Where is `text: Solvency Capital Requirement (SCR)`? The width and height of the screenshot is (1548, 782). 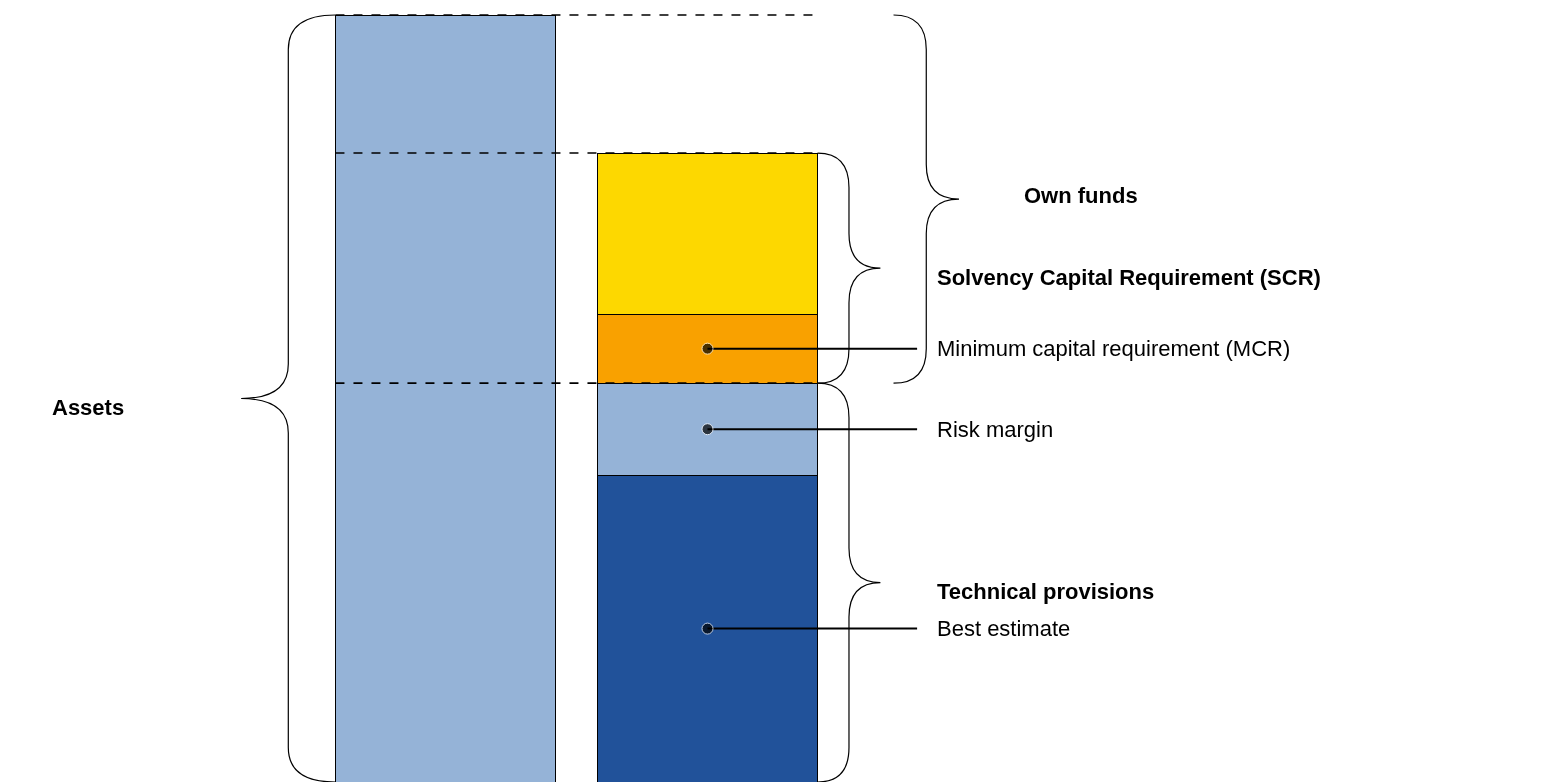 text: Solvency Capital Requirement (SCR) is located at coordinates (1129, 277).